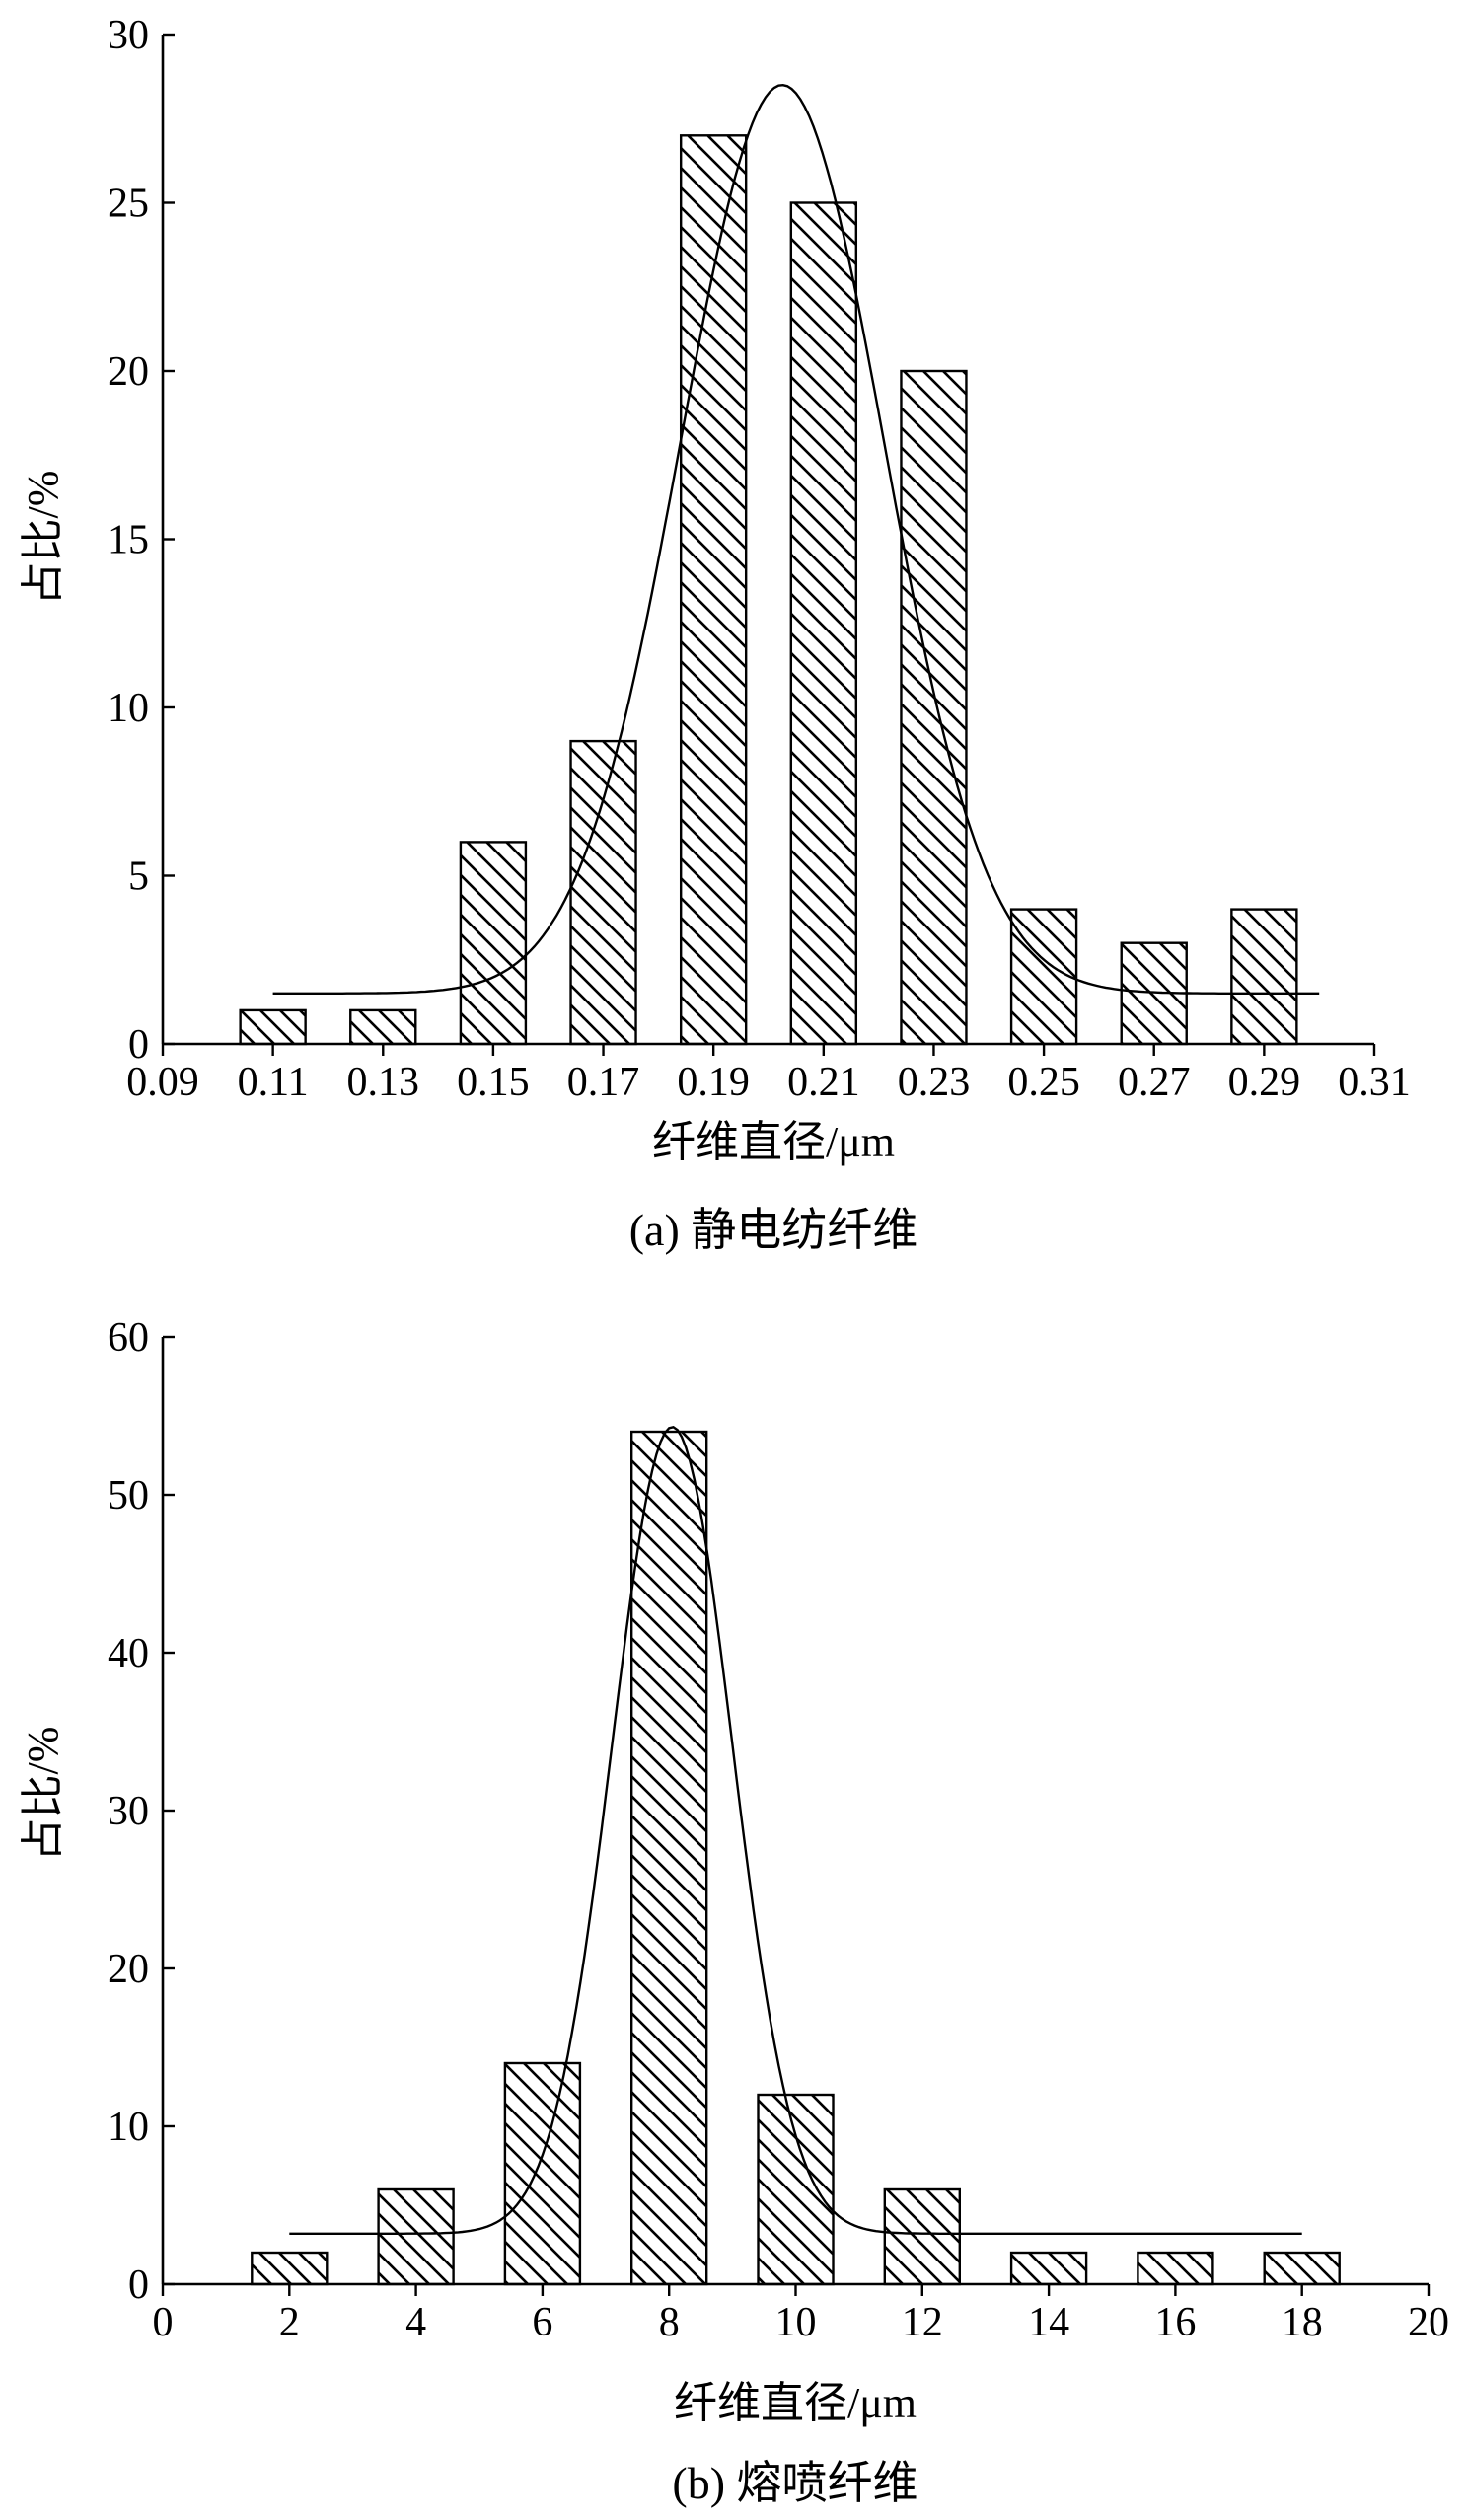 The height and width of the screenshot is (2520, 1468). What do you see at coordinates (128, 540) in the screenshot?
I see `y-tick-label: 15` at bounding box center [128, 540].